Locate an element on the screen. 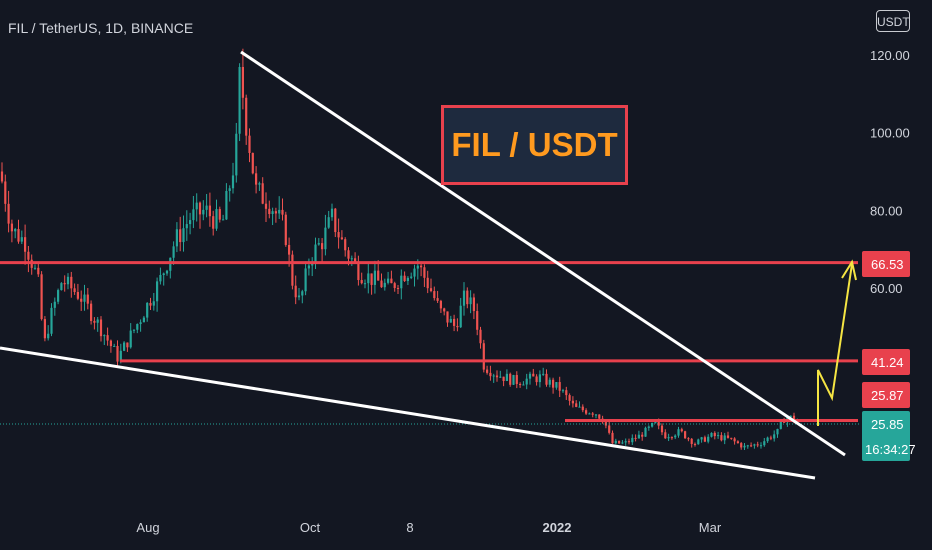 The image size is (932, 550). y-tick-label: 80.00 is located at coordinates (886, 210).